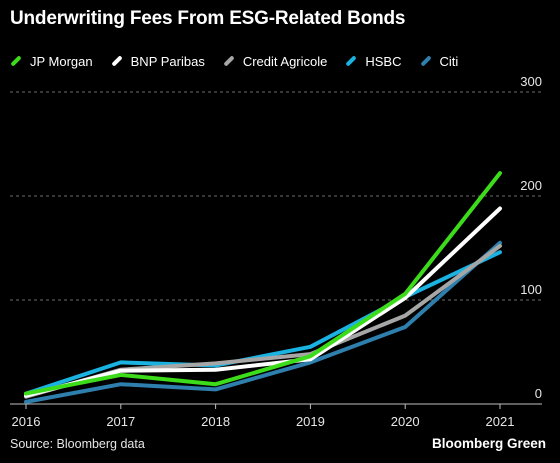 Image resolution: width=560 pixels, height=463 pixels. Describe the element at coordinates (383, 61) in the screenshot. I see `legend-label-hsbc: HSBC` at that location.